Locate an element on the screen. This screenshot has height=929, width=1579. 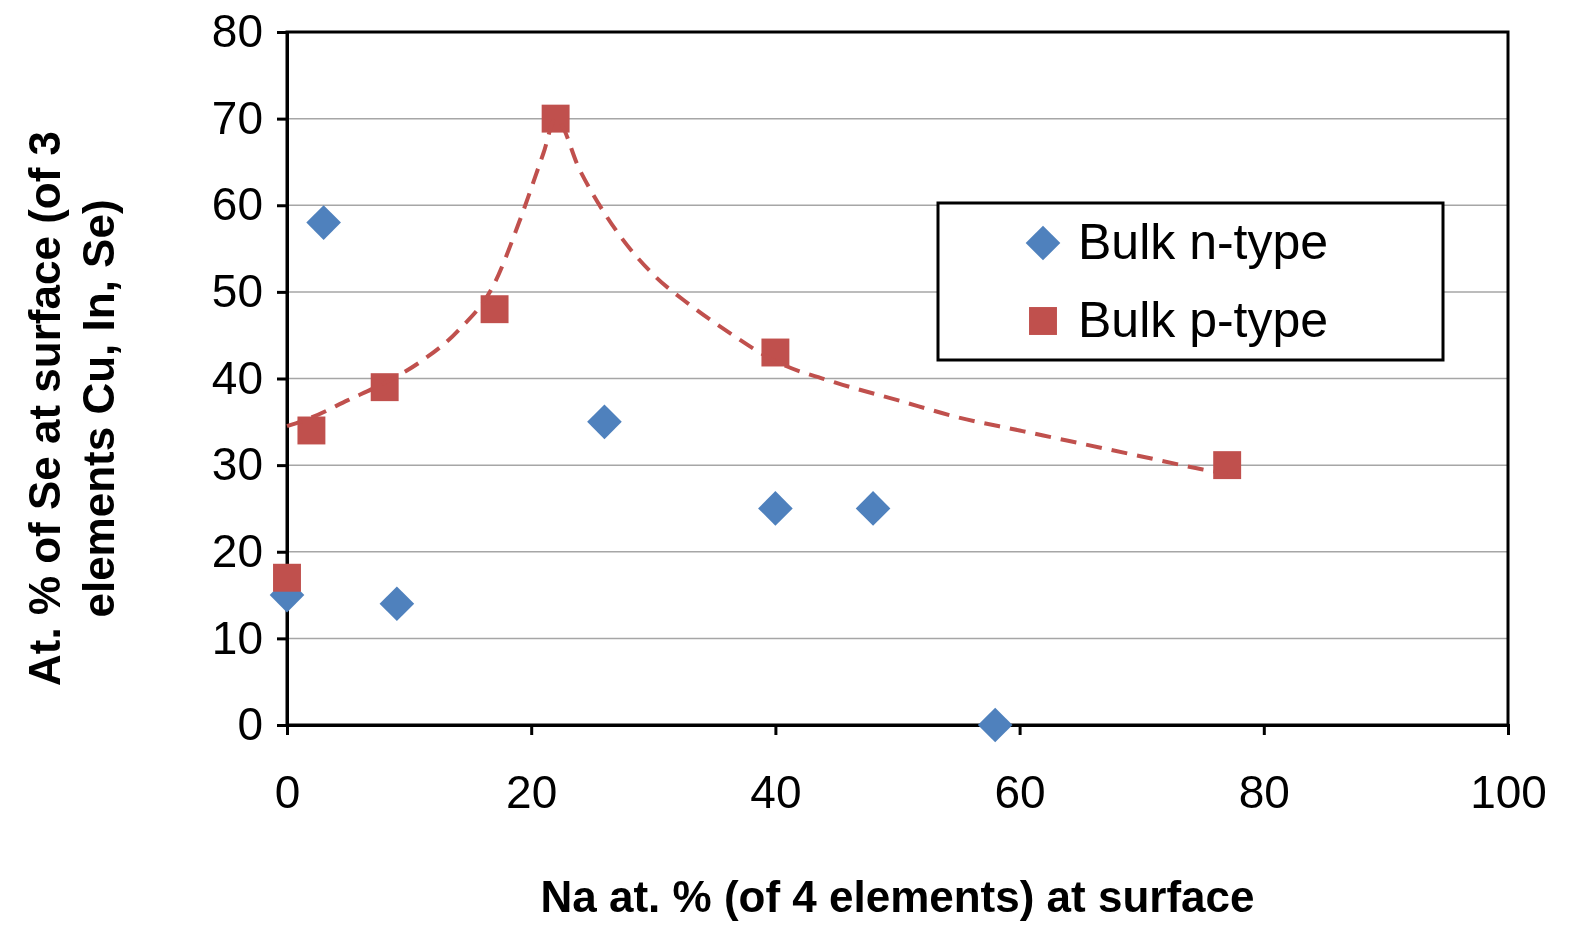
x-axis-title: Na at. % (of 4 elements) at surface is located at coordinates (897, 896).